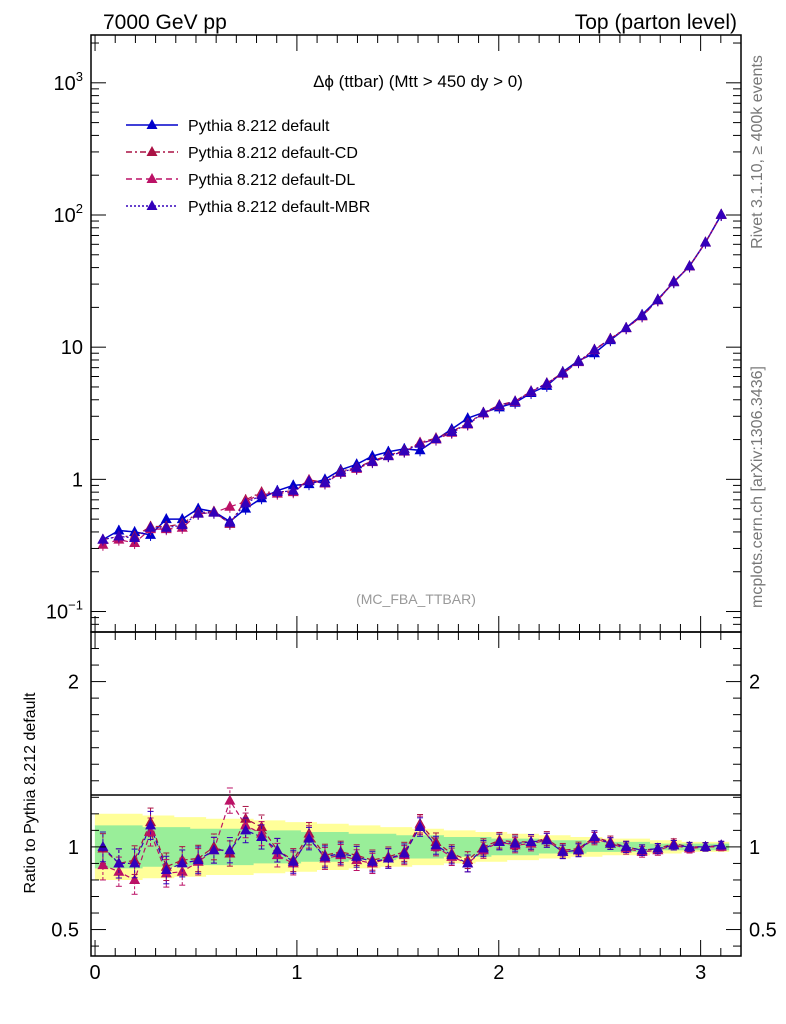  I want to click on header-left-label: 7000 GeV pp, so click(165, 22).